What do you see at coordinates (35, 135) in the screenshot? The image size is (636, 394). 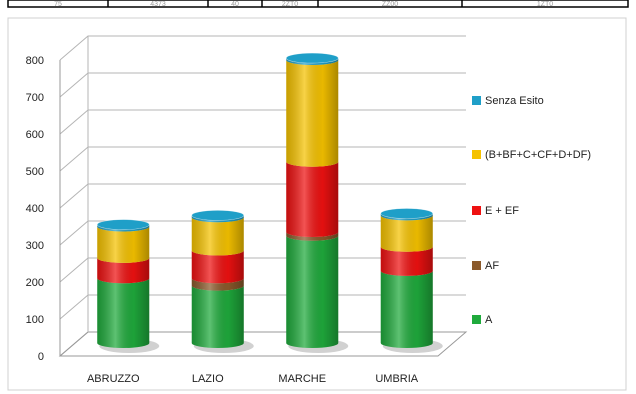 I see `y-tick-label: 600` at bounding box center [35, 135].